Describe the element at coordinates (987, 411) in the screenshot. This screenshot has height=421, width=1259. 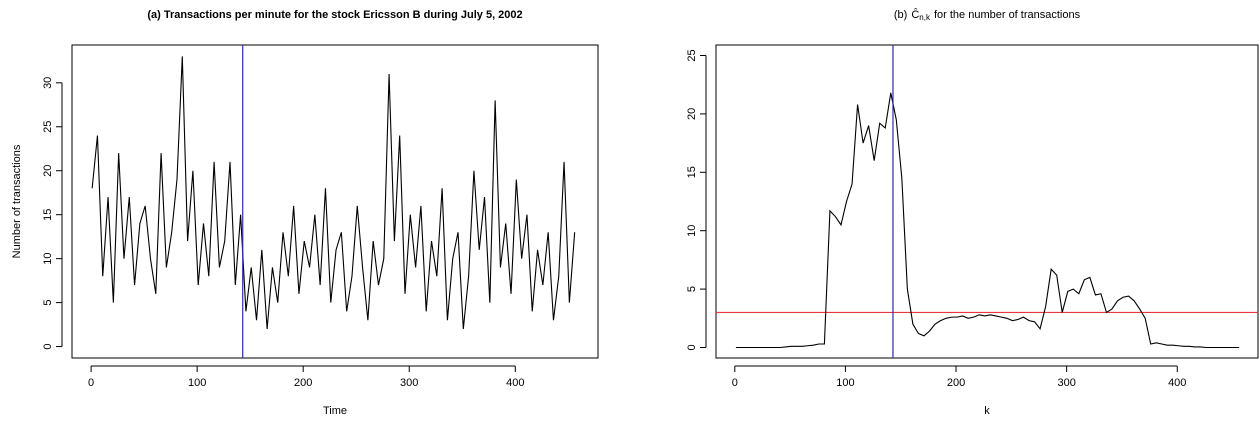
I see `x-axis-label: k` at that location.